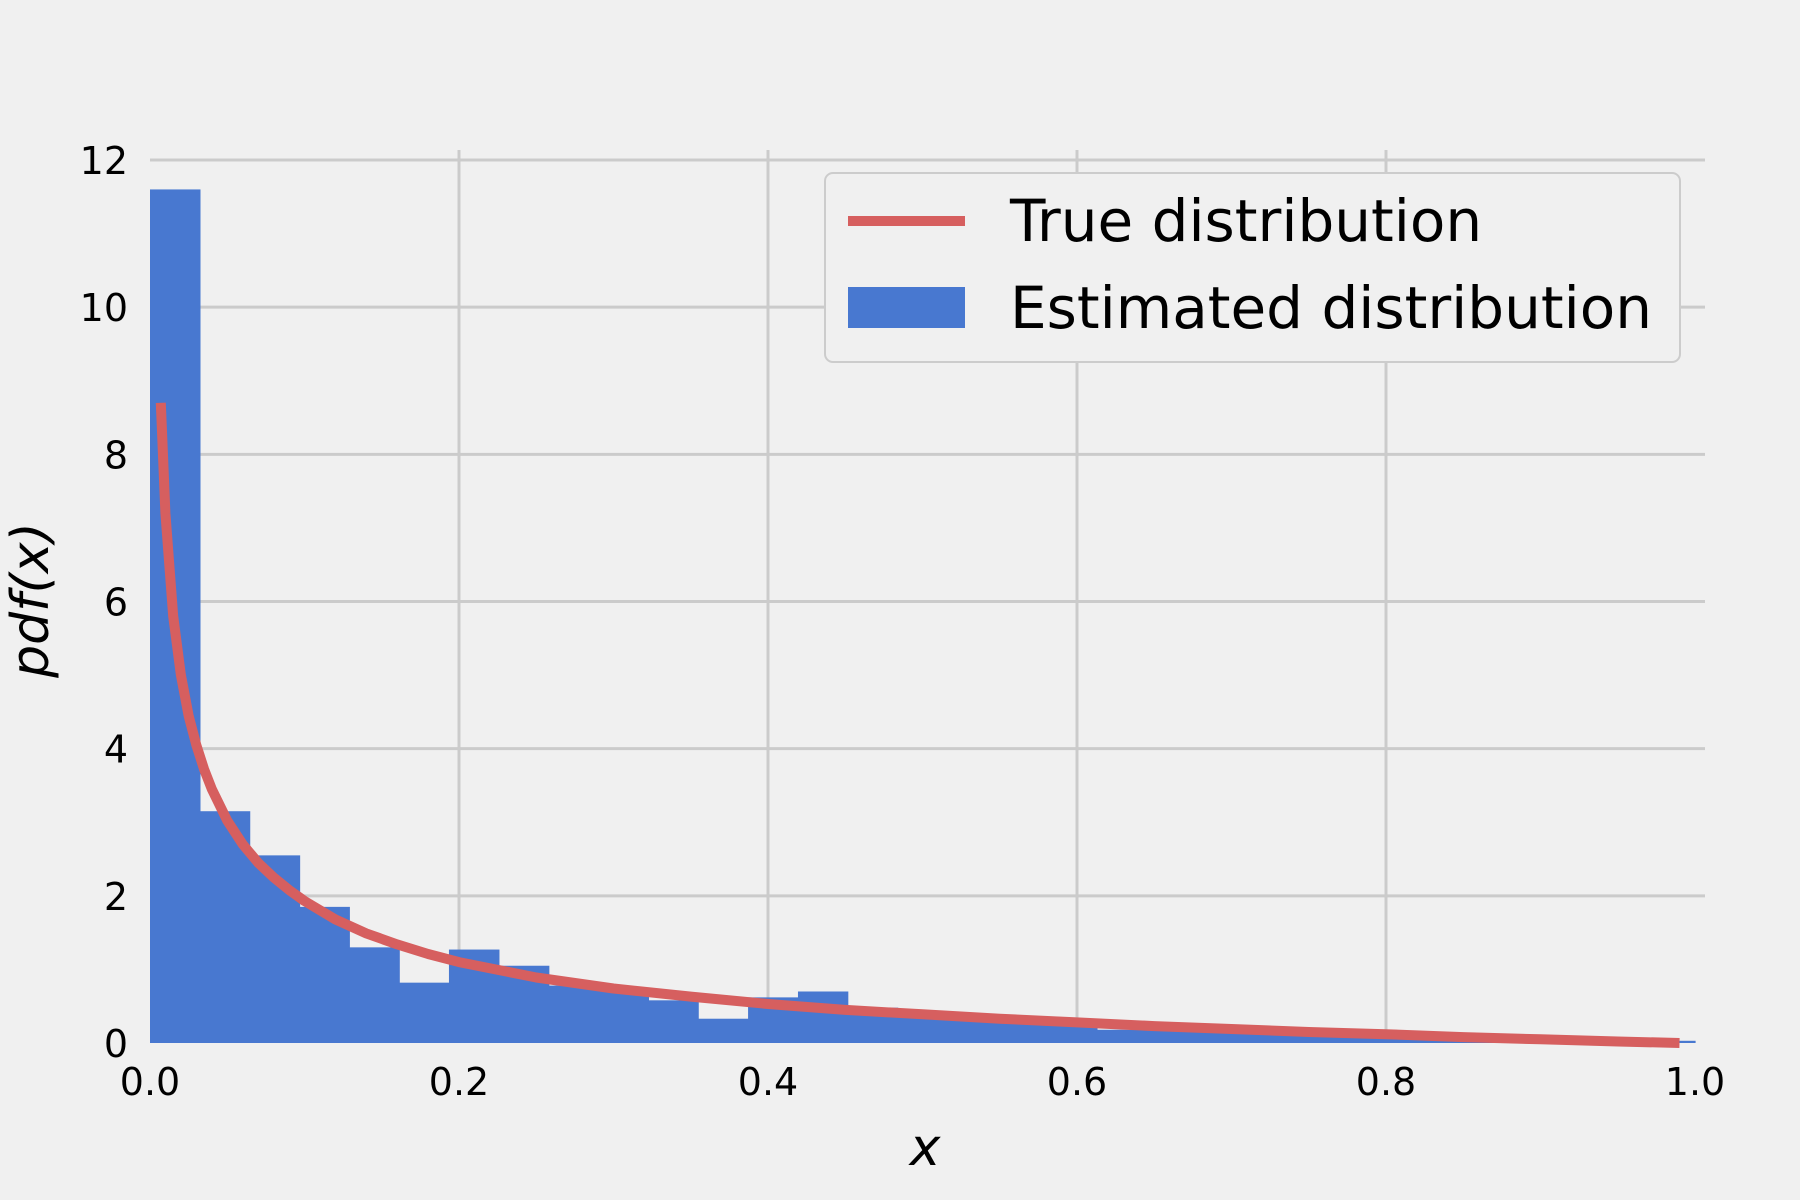 The width and height of the screenshot is (1800, 1200). I want to click on x-tick-label: 0.8, so click(1386, 1082).